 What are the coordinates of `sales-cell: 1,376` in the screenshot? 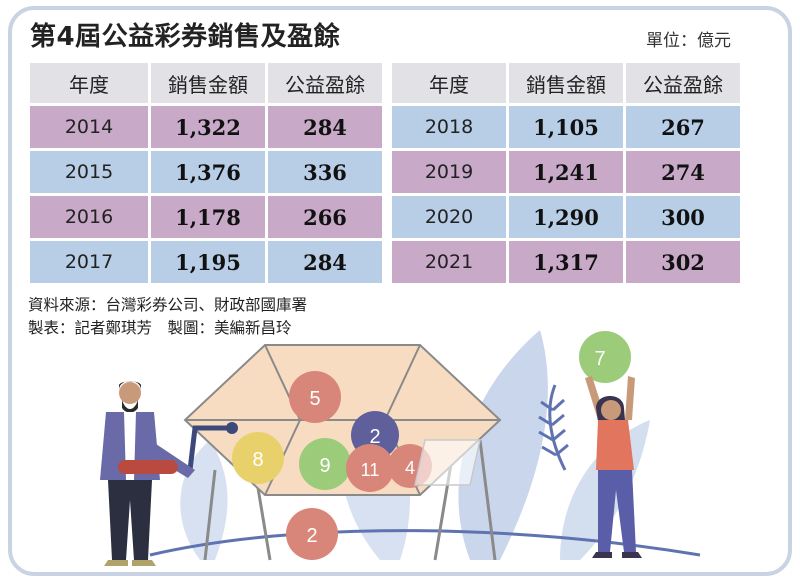 It's located at (208, 172).